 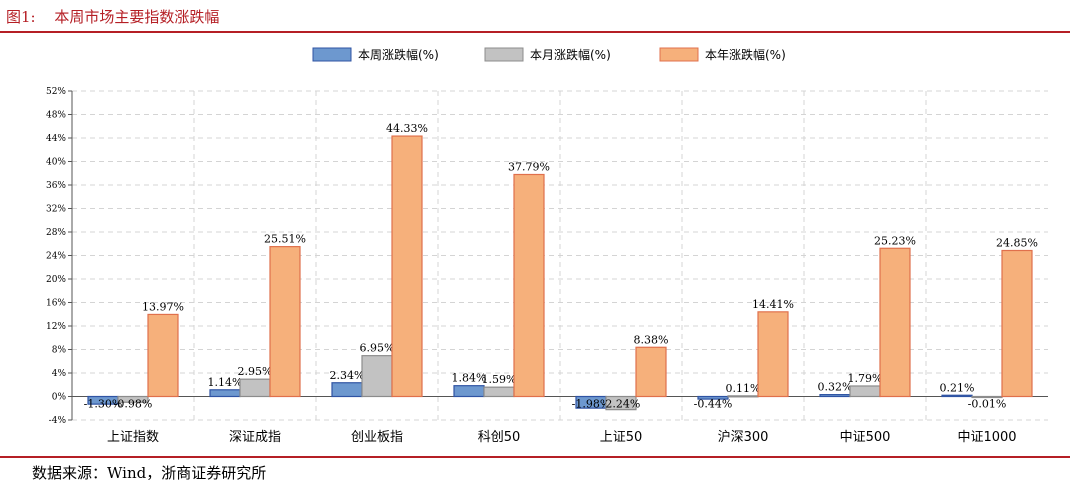 I want to click on data-label: 14.41%, so click(x=773, y=304).